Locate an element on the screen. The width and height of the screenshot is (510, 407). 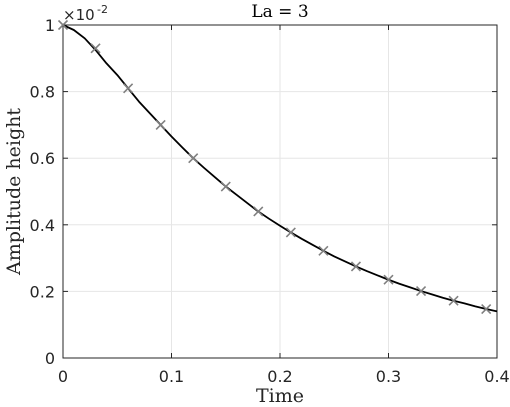
exponent-power: -2 is located at coordinates (102, 9).